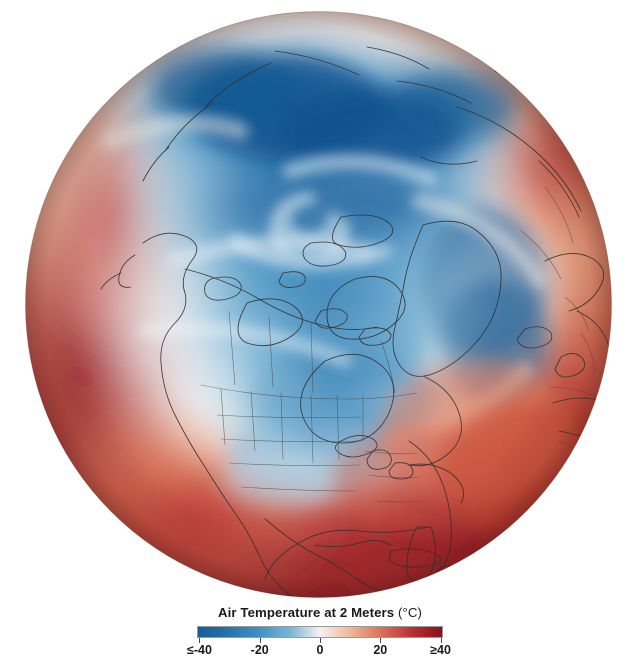 This screenshot has height=667, width=640. I want to click on colorbar-ticks, so click(320, 640).